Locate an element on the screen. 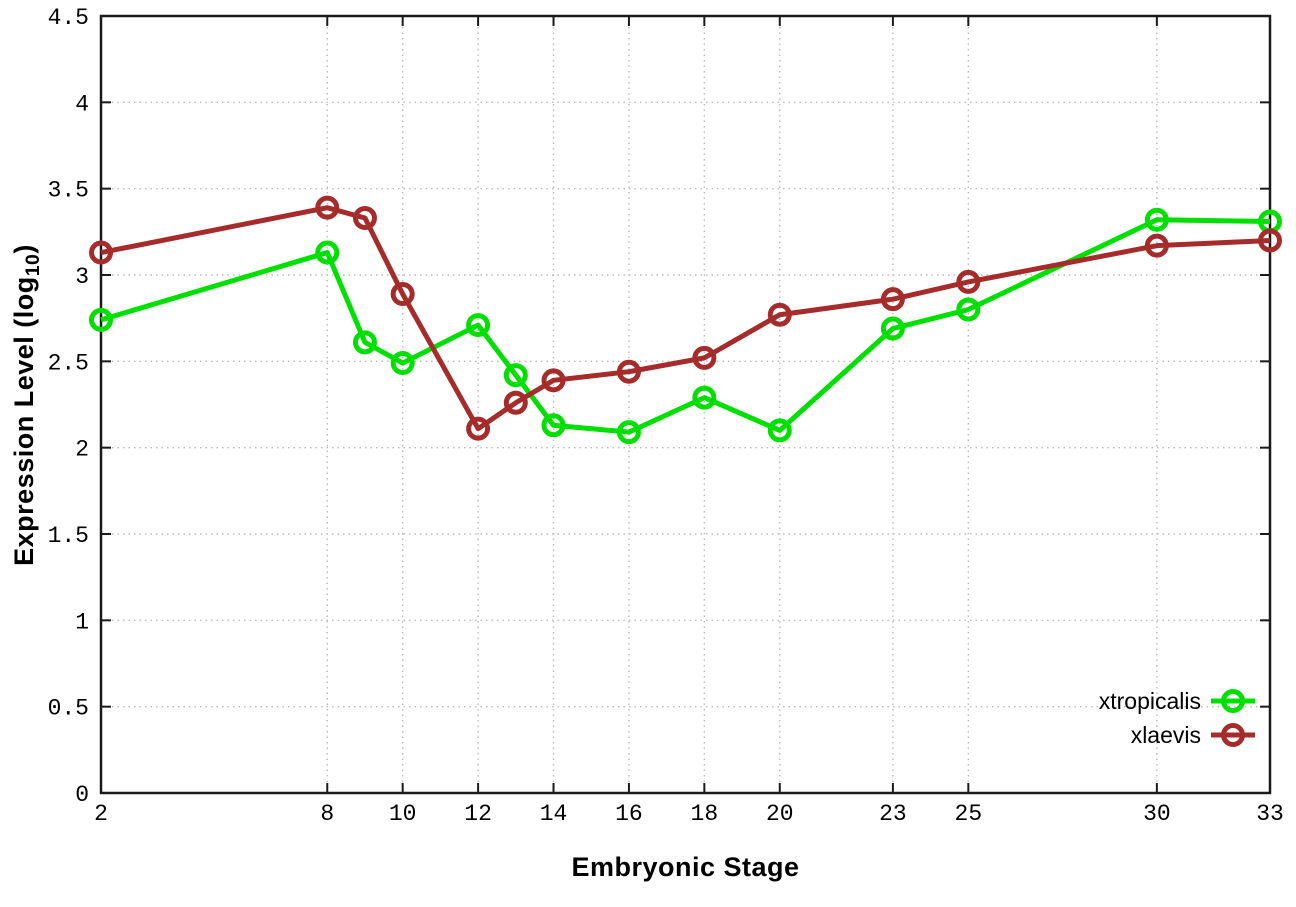 The image size is (1296, 907). legend-label-xlaevis: xlaevis is located at coordinates (1165, 734).